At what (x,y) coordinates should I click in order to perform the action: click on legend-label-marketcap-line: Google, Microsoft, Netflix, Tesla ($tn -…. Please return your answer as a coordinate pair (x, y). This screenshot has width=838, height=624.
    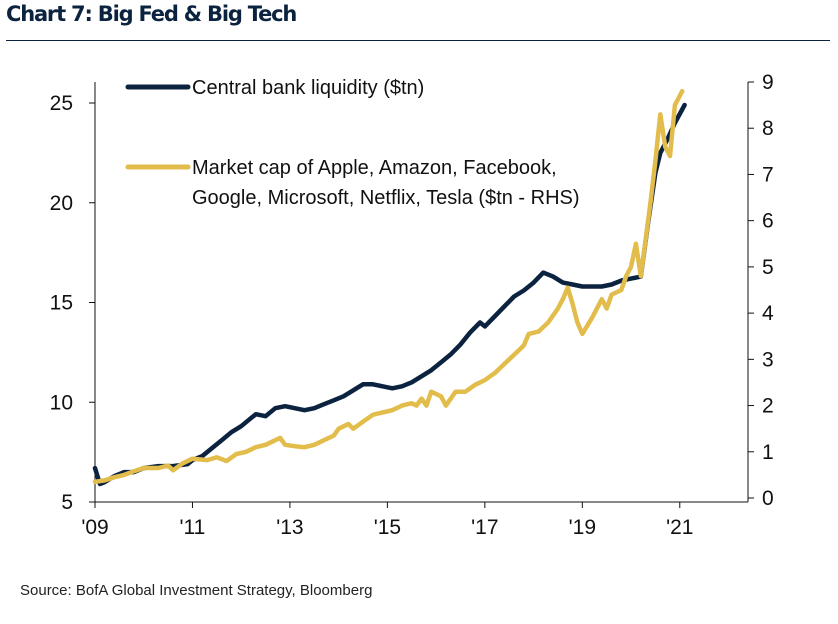
    Looking at the image, I should click on (386, 198).